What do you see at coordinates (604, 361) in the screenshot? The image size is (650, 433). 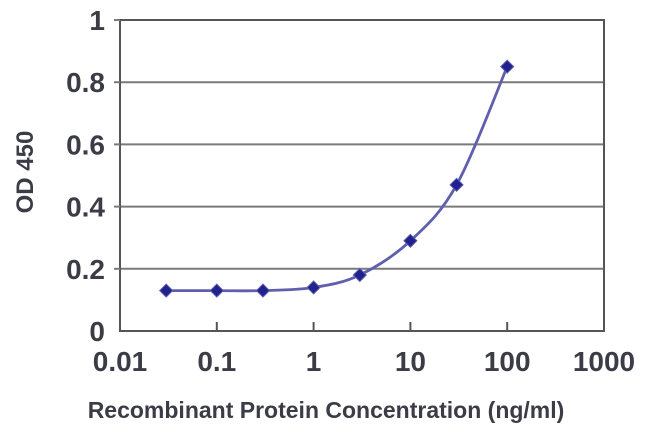 I see `x-tick-label: 1000` at bounding box center [604, 361].